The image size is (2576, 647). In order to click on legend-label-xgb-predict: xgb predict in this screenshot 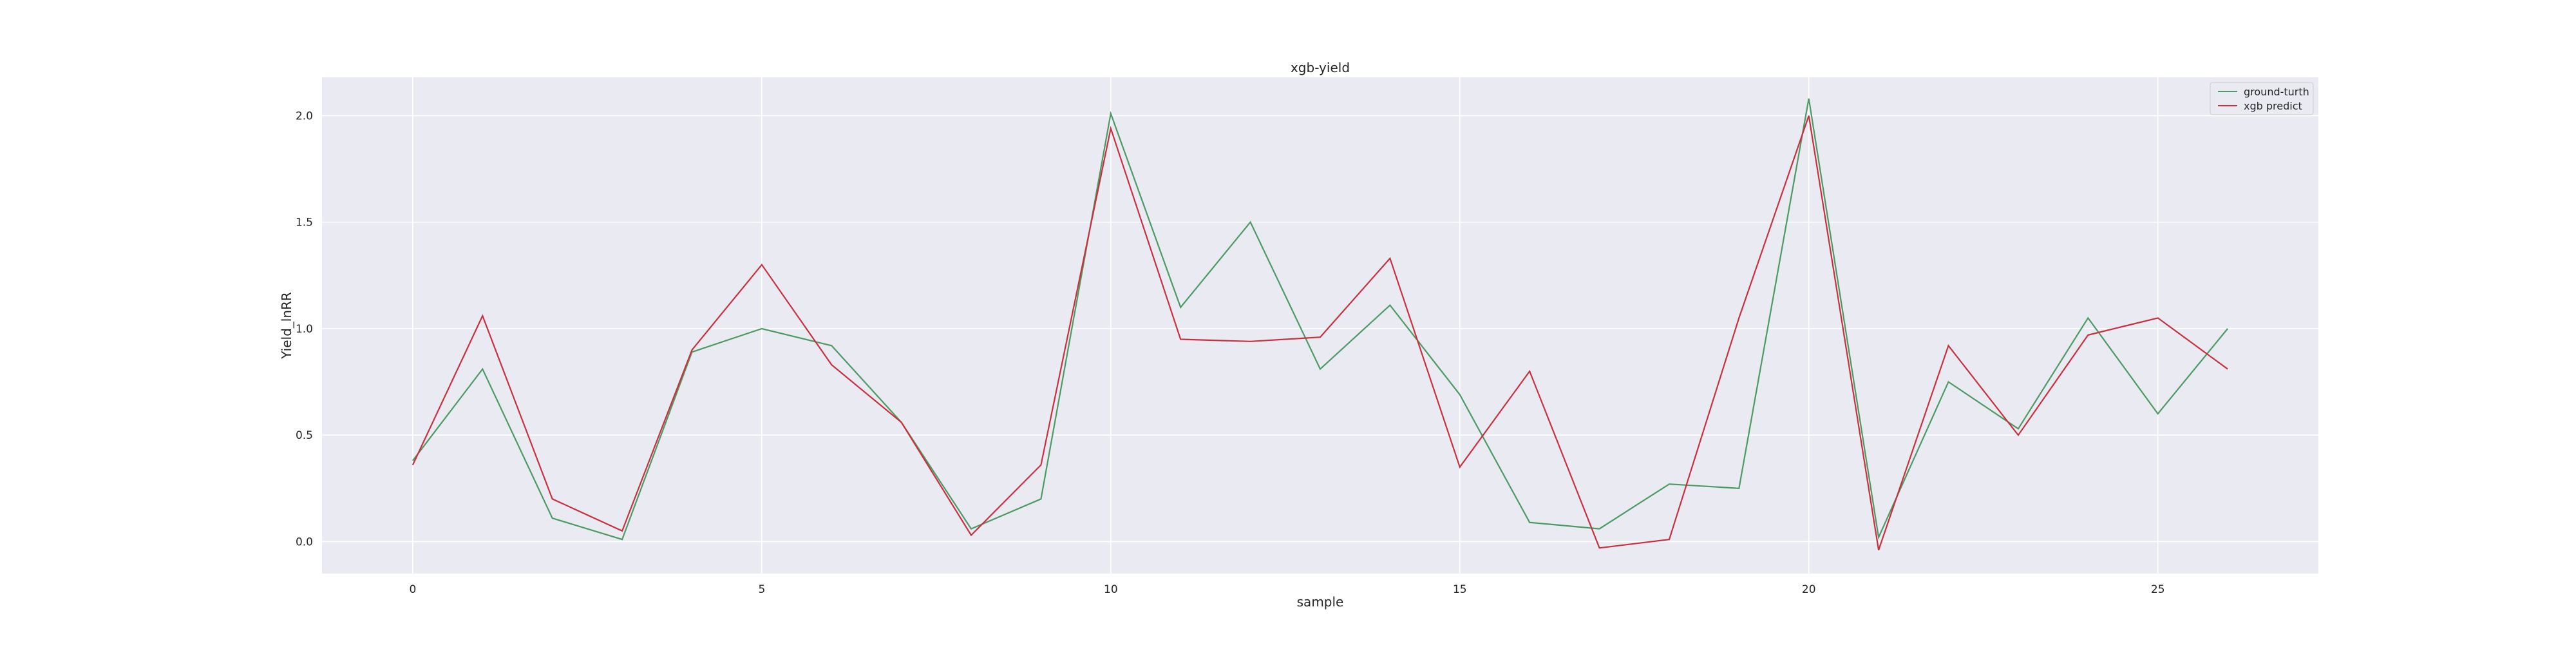, I will do `click(2273, 106)`.